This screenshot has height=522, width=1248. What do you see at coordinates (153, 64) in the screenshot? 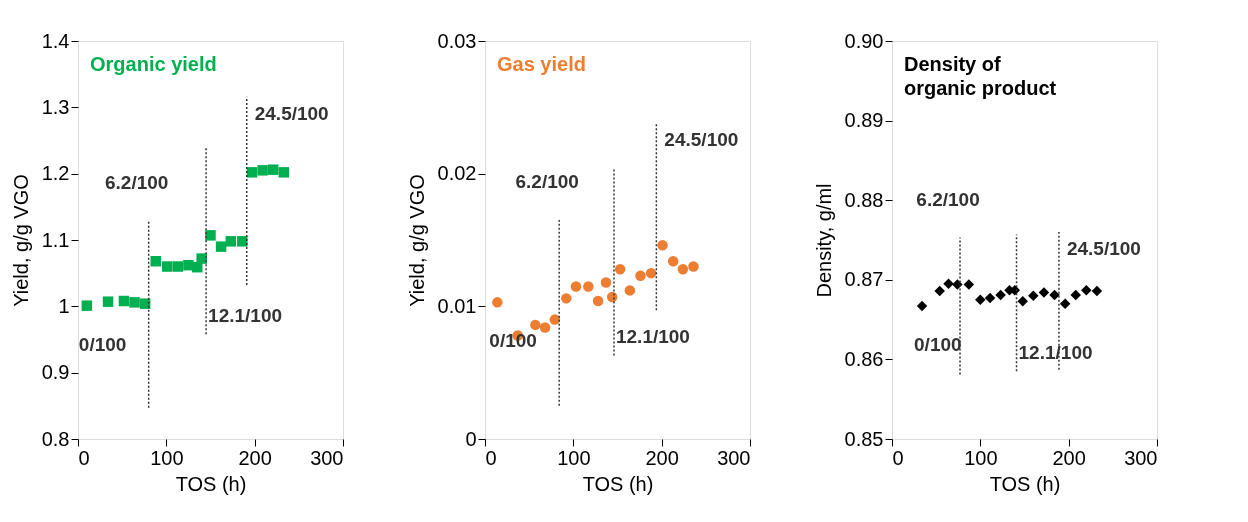
I see `text: Organic yield` at bounding box center [153, 64].